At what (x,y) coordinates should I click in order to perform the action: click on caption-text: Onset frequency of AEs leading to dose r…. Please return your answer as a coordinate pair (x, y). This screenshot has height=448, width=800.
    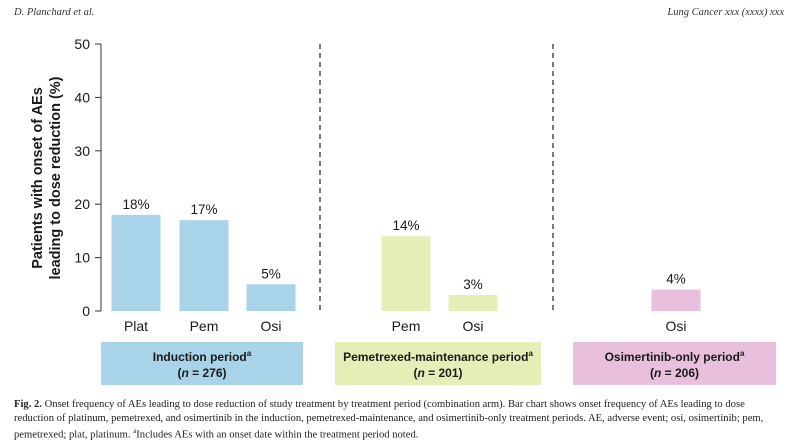
    Looking at the image, I should click on (389, 420).